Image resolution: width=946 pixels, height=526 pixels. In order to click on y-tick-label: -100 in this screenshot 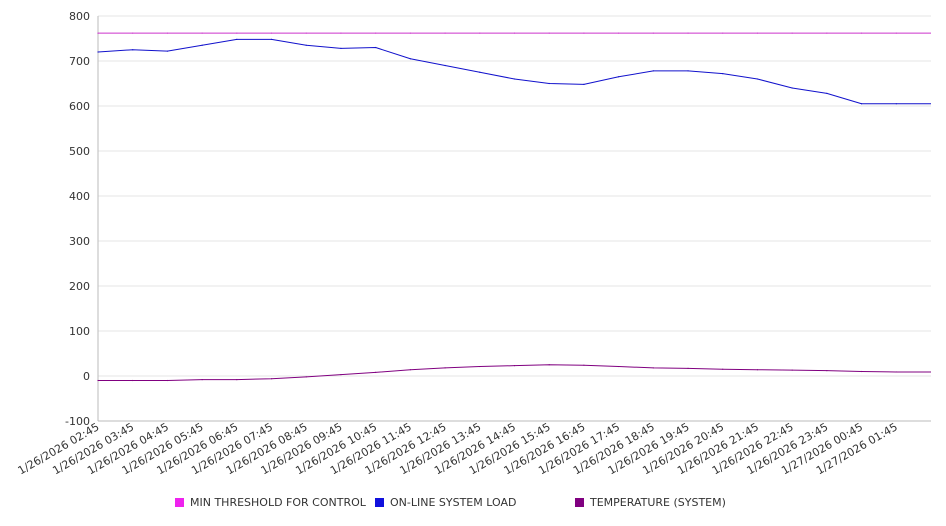, I will do `click(77, 421)`.